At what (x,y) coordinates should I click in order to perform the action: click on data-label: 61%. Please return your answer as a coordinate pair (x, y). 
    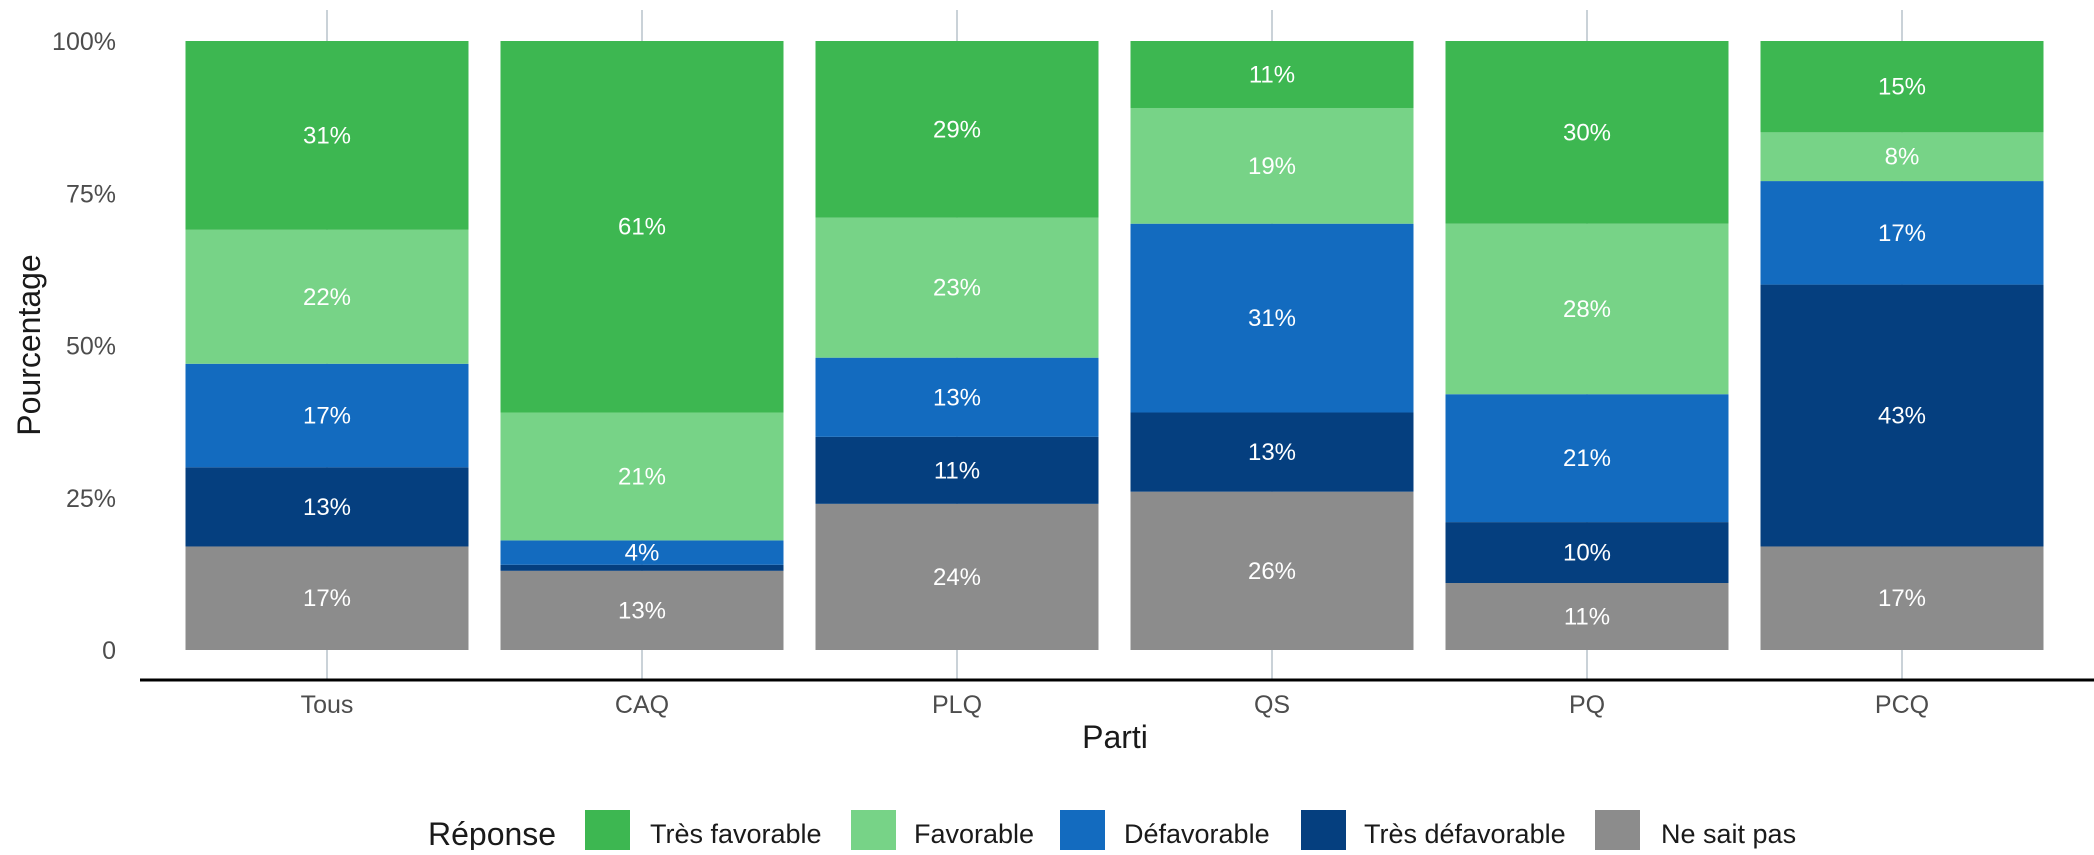
    Looking at the image, I should click on (642, 227).